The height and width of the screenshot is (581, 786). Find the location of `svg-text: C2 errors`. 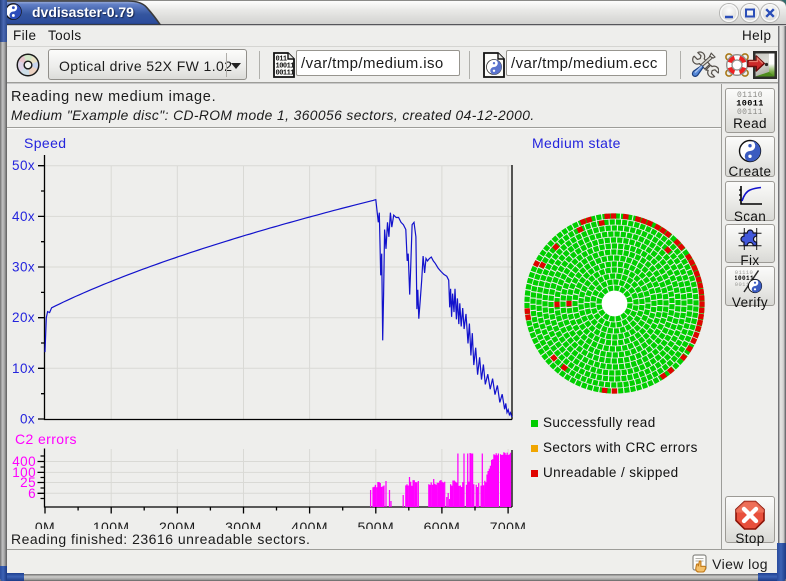

svg-text: C2 errors is located at coordinates (46, 439).